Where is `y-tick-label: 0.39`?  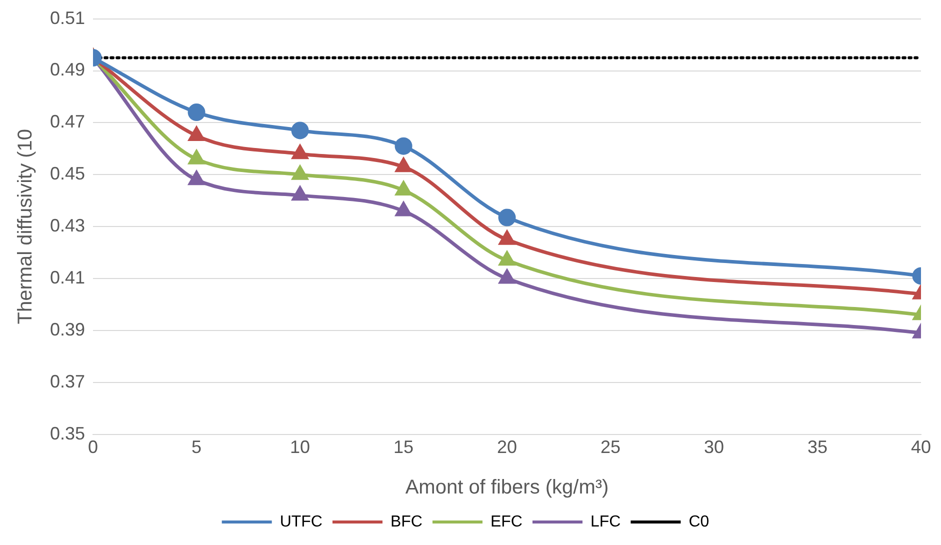
y-tick-label: 0.39 is located at coordinates (68, 329).